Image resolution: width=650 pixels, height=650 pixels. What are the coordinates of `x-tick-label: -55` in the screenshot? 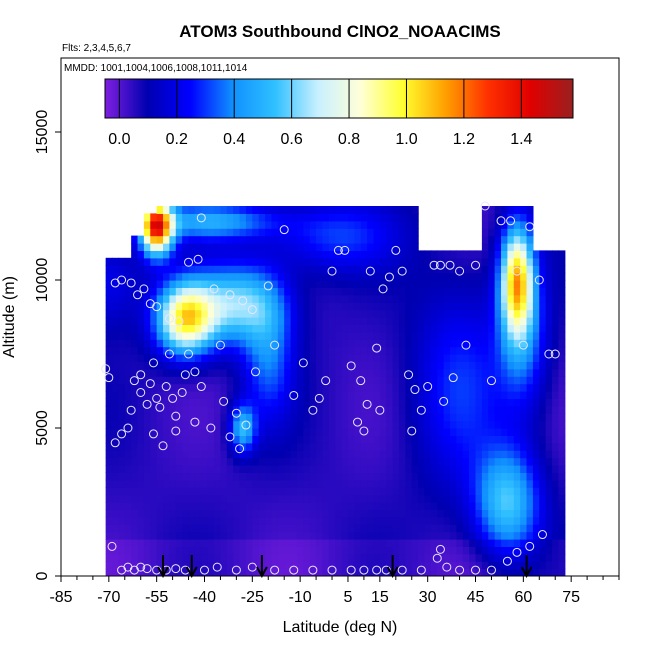 It's located at (156, 597).